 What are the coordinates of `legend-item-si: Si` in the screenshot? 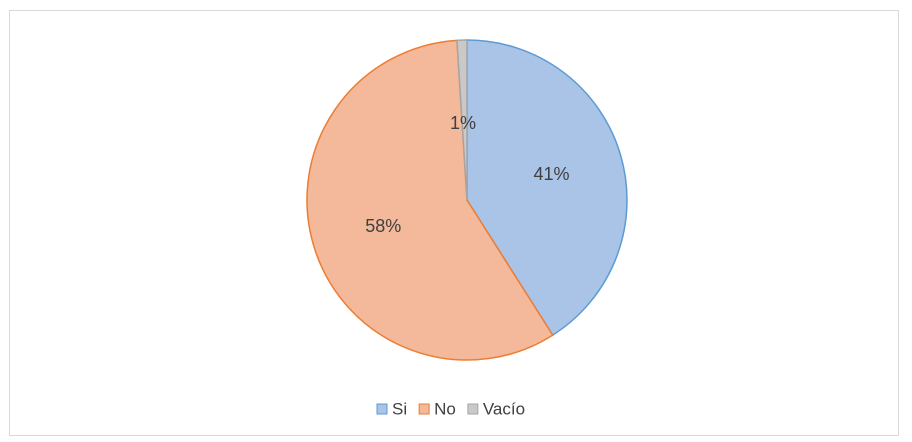 It's located at (391, 408).